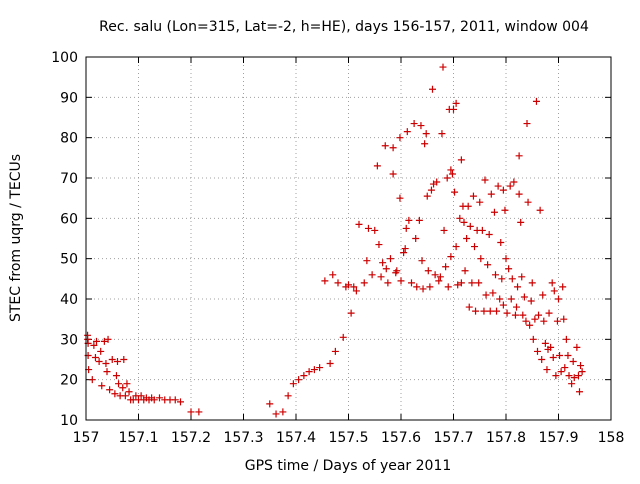 The width and height of the screenshot is (640, 484). Describe the element at coordinates (86, 438) in the screenshot. I see `x-tick-label: 157` at that location.